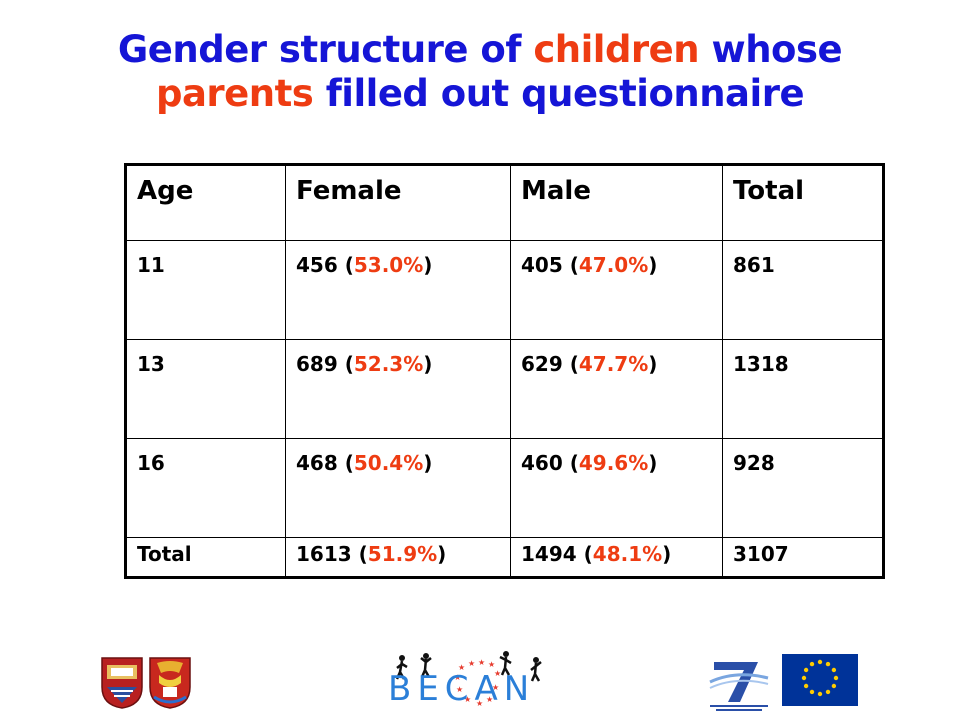  I want to click on female-percent: 51.9%, so click(402, 554).